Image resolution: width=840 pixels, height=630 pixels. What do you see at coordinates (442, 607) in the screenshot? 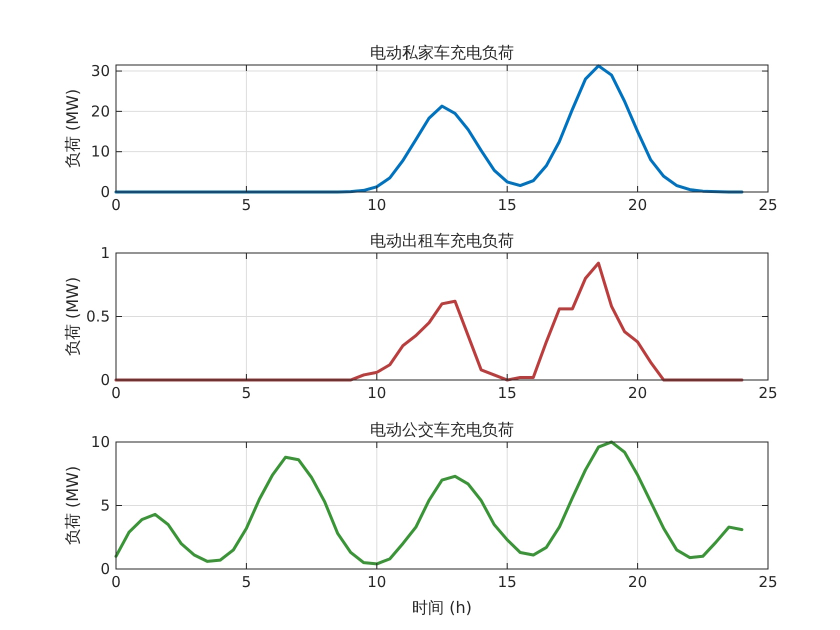
I see `x-axis-title: 时间 (h)` at bounding box center [442, 607].